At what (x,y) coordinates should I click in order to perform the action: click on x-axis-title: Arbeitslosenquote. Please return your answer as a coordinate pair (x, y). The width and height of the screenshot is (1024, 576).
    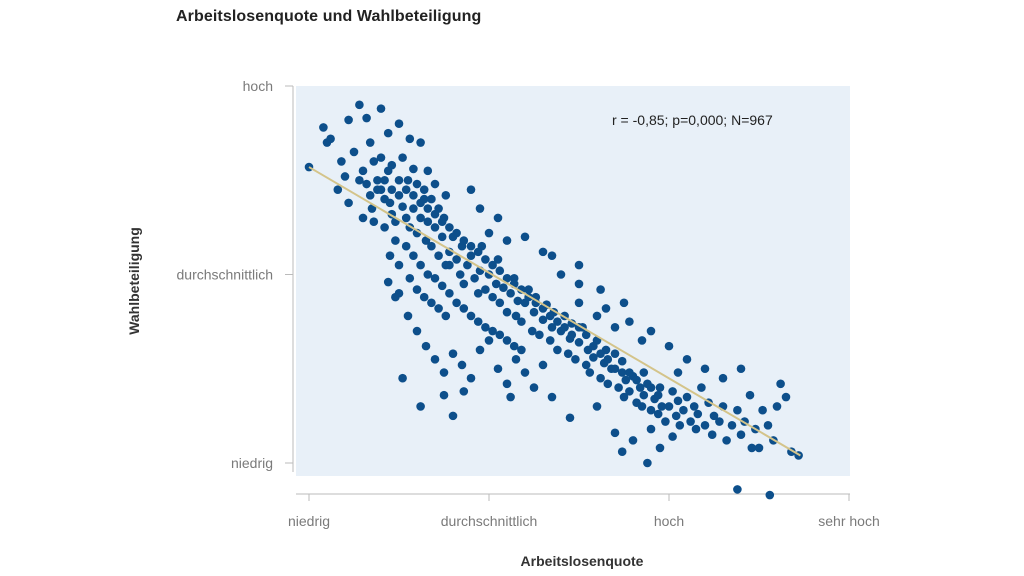
    Looking at the image, I should click on (582, 561).